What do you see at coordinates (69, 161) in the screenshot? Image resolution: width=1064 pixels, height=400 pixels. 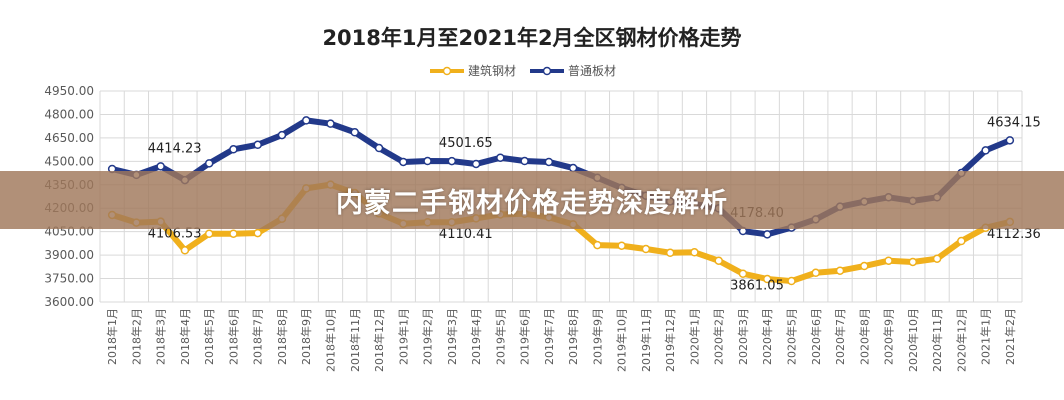 I see `y-tick-label: 4500.00` at bounding box center [69, 161].